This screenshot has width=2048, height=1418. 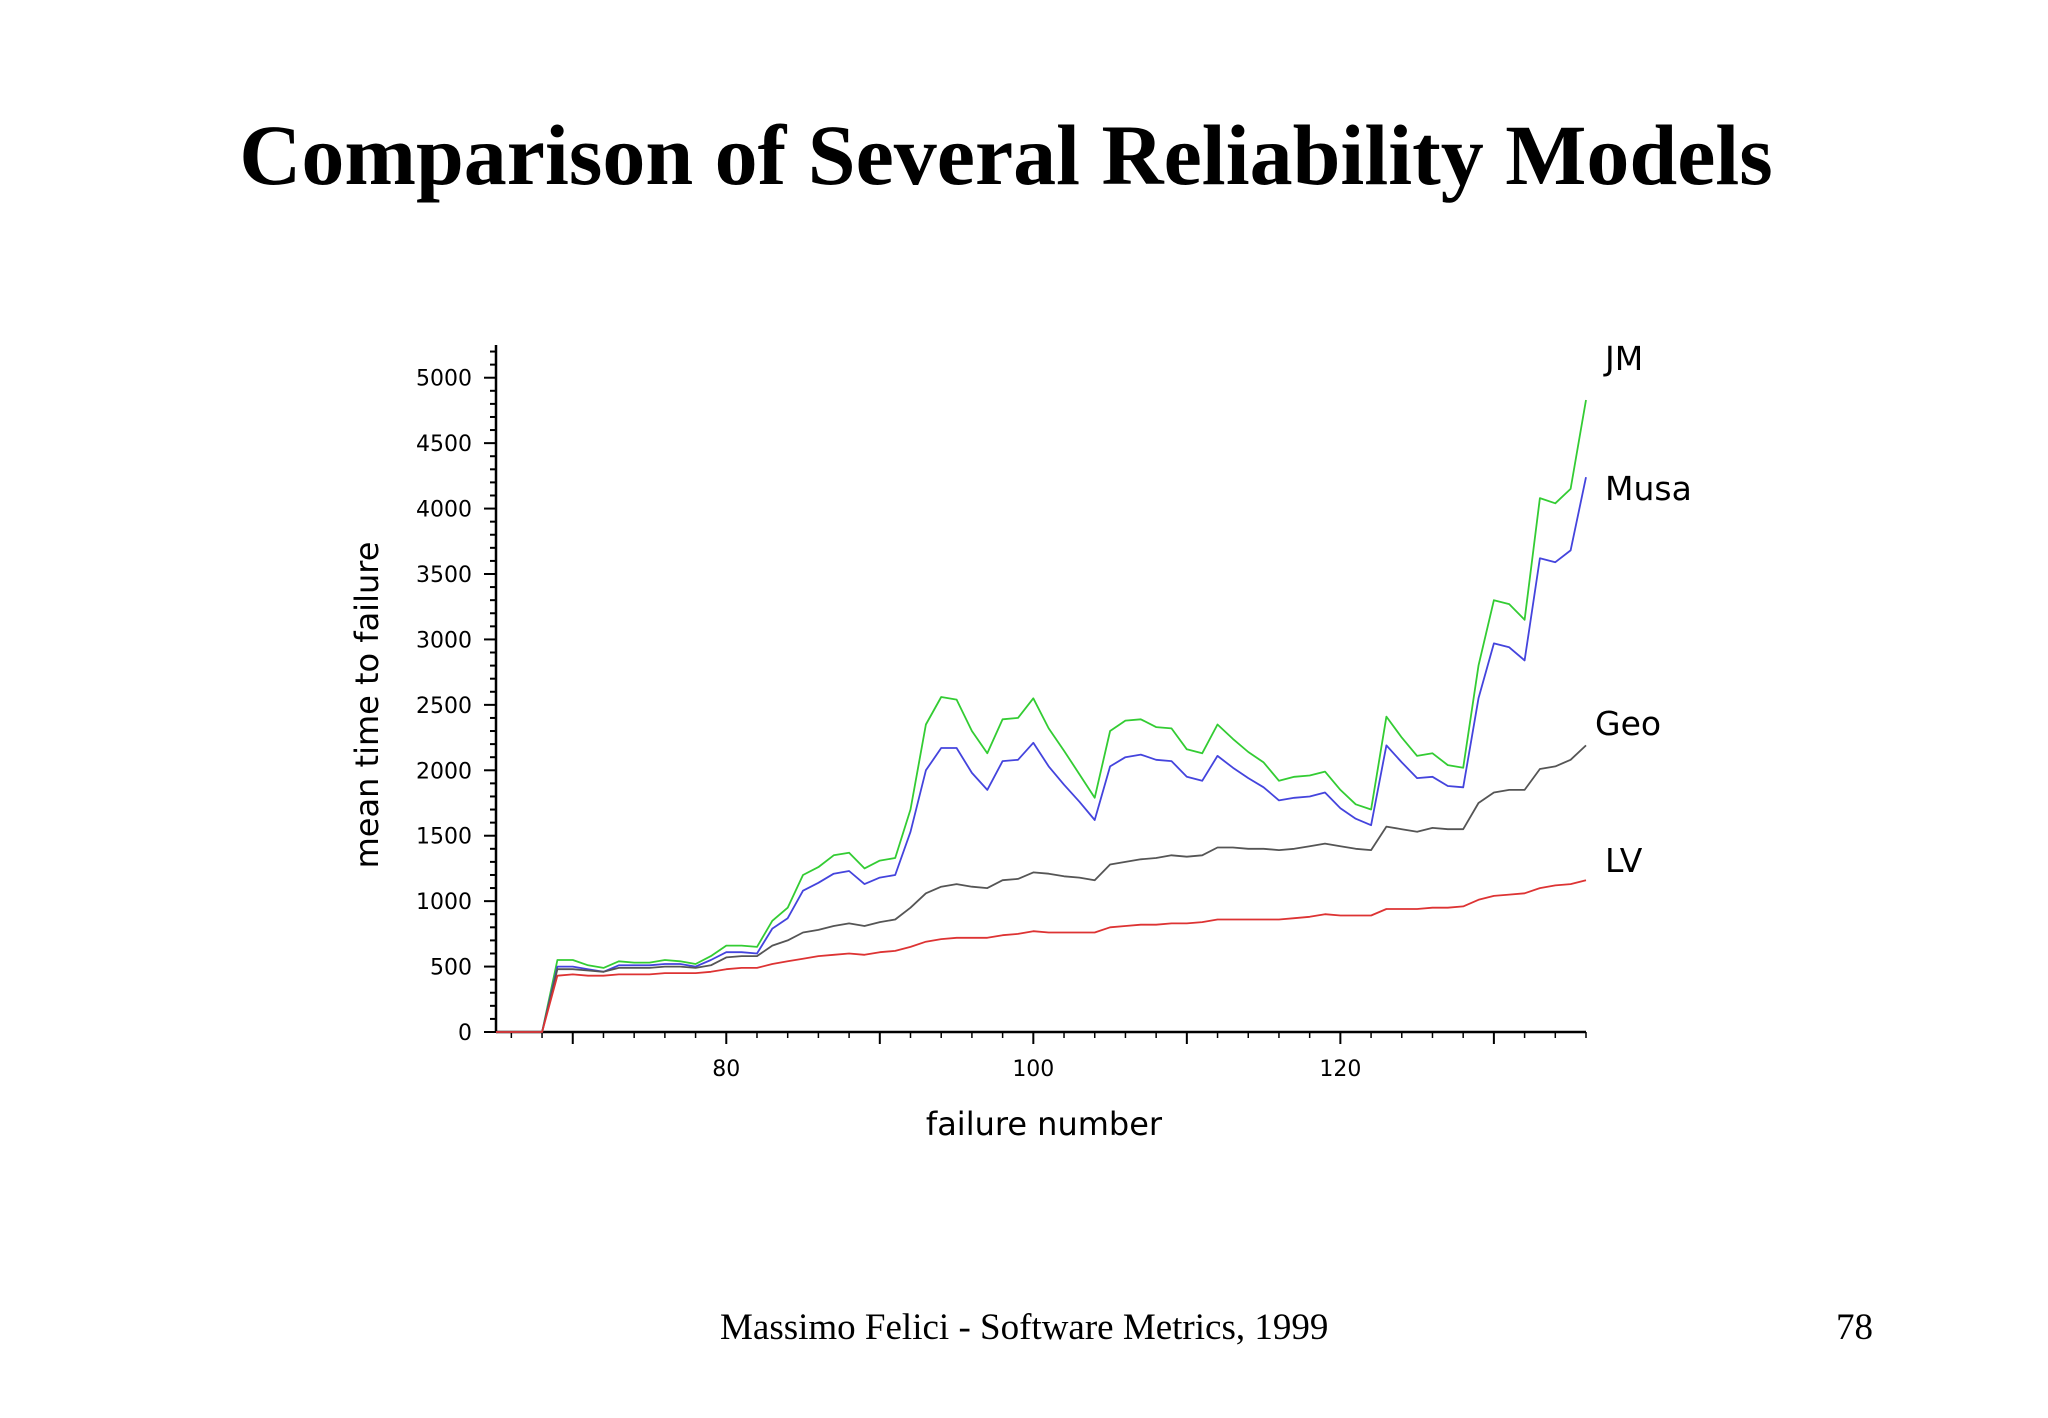 I want to click on y-axis-title: mean time to failure, so click(x=367, y=705).